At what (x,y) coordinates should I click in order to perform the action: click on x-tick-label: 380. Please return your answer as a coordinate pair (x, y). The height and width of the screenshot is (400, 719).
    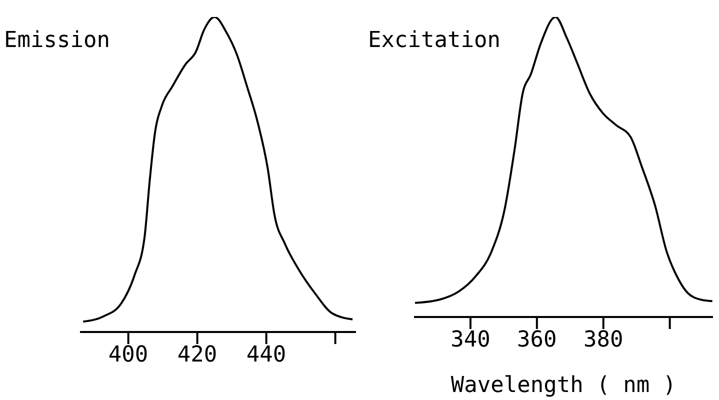
    Looking at the image, I should click on (603, 340).